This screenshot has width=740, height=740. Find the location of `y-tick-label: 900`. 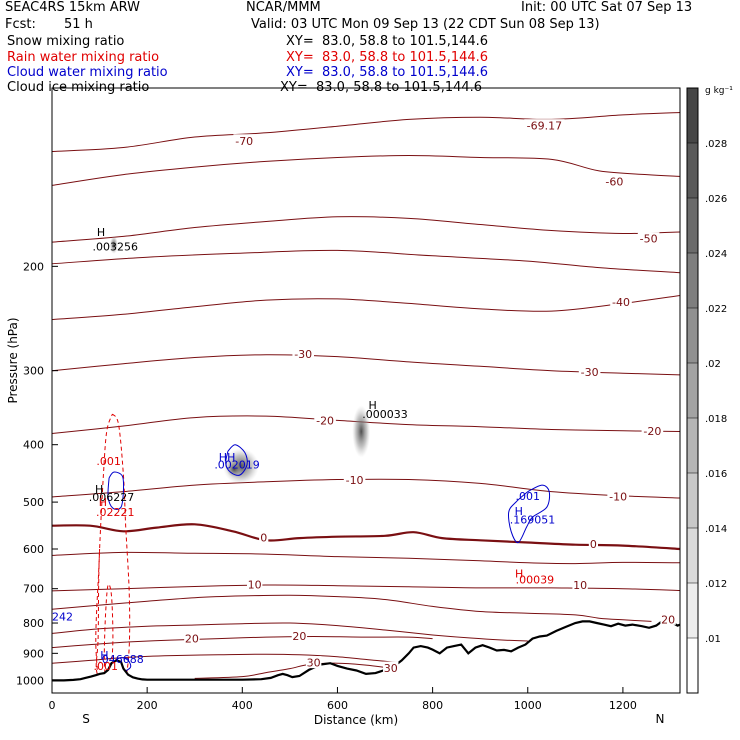

y-tick-label: 900 is located at coordinates (33, 653).